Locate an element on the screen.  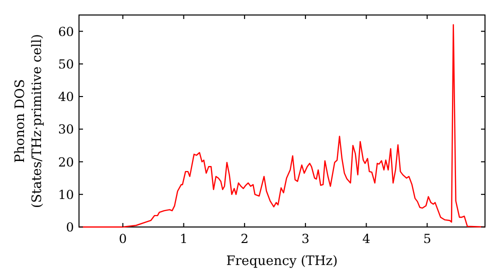
y-tick-label: 40 is located at coordinates (66, 96).